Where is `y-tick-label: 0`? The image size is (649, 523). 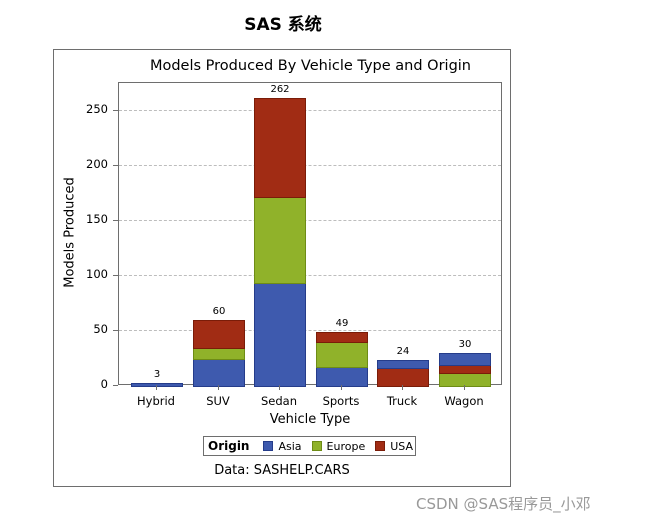 y-tick-label: 0 is located at coordinates (104, 384).